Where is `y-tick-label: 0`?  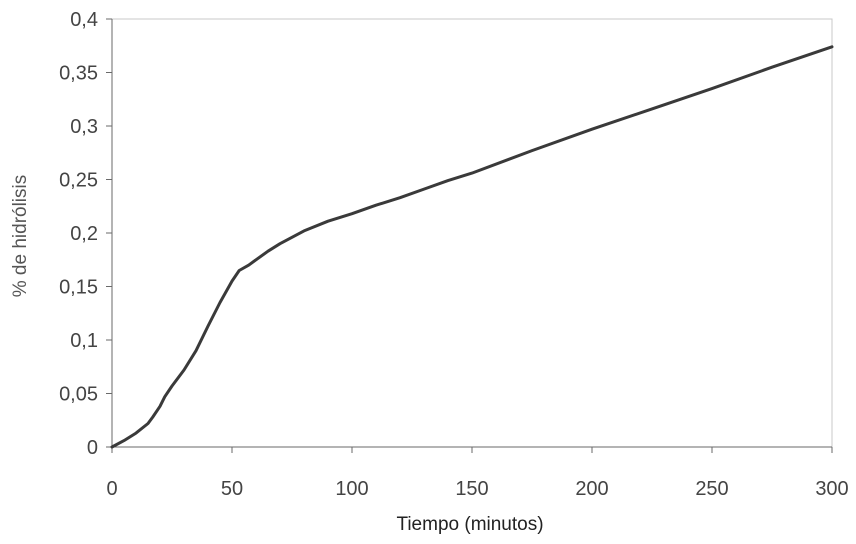
y-tick-label: 0 is located at coordinates (92, 448).